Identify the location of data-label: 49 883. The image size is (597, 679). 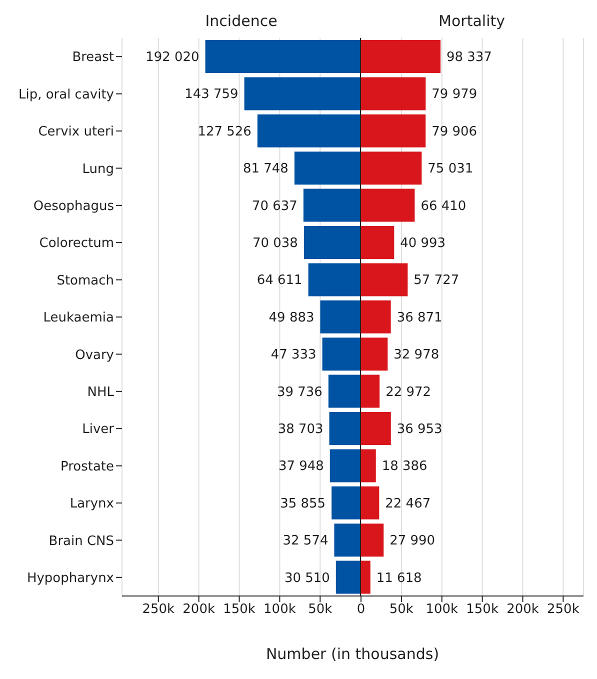
(291, 318).